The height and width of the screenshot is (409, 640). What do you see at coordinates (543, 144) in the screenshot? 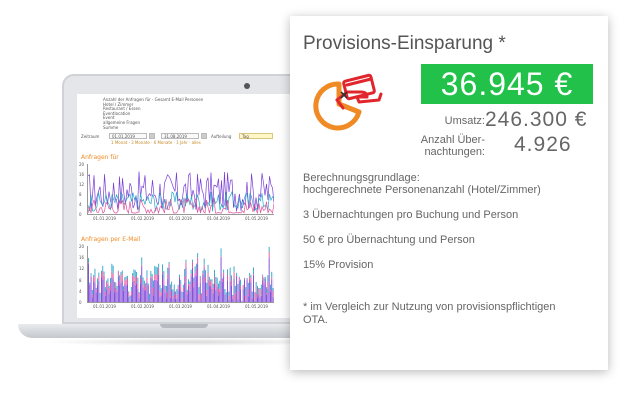
I see `nights-value: 4.926` at bounding box center [543, 144].